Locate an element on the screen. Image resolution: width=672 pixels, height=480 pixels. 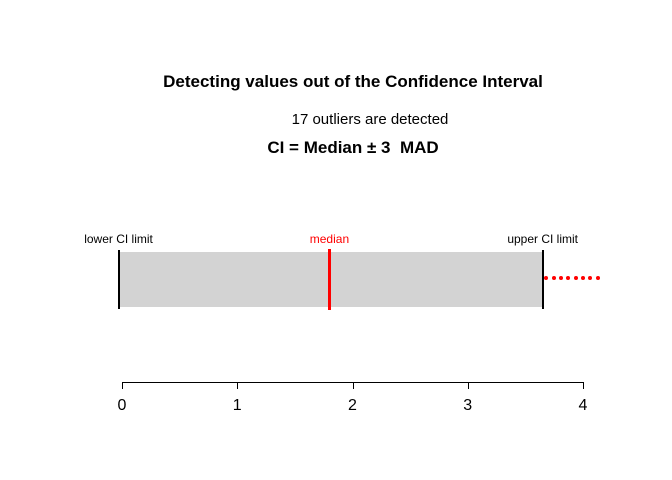
lower-ci-line is located at coordinates (118, 279).